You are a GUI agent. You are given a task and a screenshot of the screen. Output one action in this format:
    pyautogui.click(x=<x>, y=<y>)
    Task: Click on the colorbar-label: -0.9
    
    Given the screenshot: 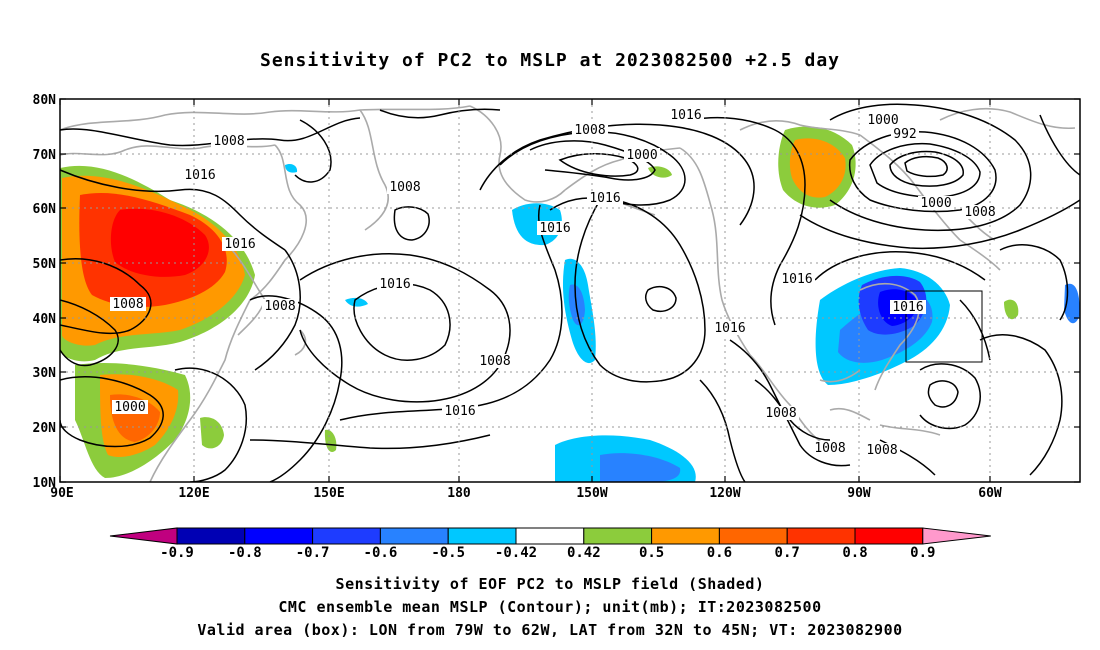 What is the action you would take?
    pyautogui.click(x=177, y=553)
    